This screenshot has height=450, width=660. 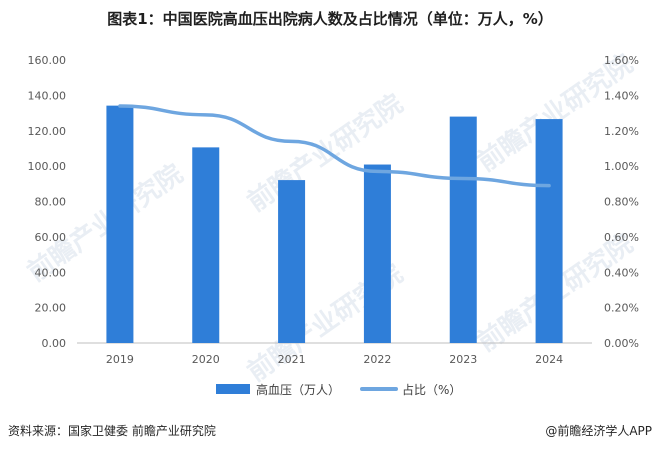 I want to click on y-tick-label: 160.00, so click(x=47, y=60).